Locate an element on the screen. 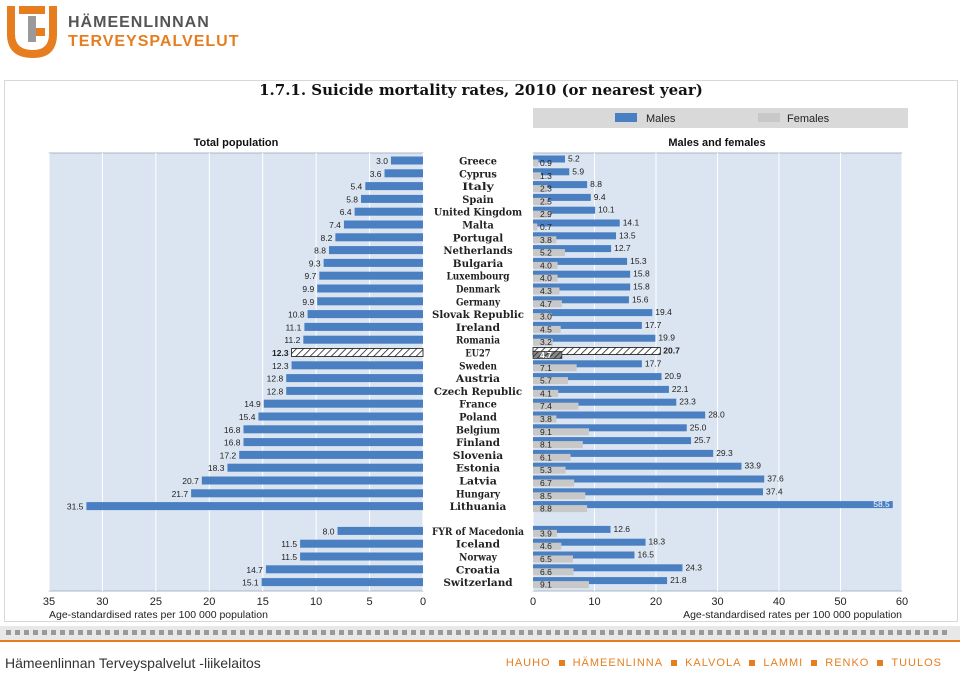  footer-town-label: RENKO is located at coordinates (847, 663).